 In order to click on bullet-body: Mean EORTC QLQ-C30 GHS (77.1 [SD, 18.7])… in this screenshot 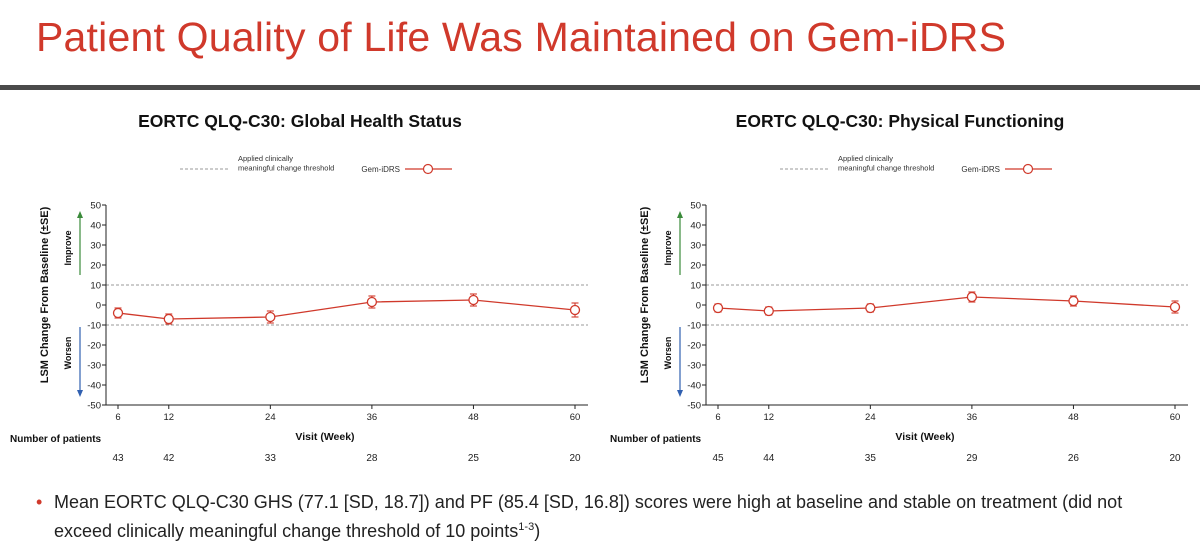, I will do `click(588, 516)`.